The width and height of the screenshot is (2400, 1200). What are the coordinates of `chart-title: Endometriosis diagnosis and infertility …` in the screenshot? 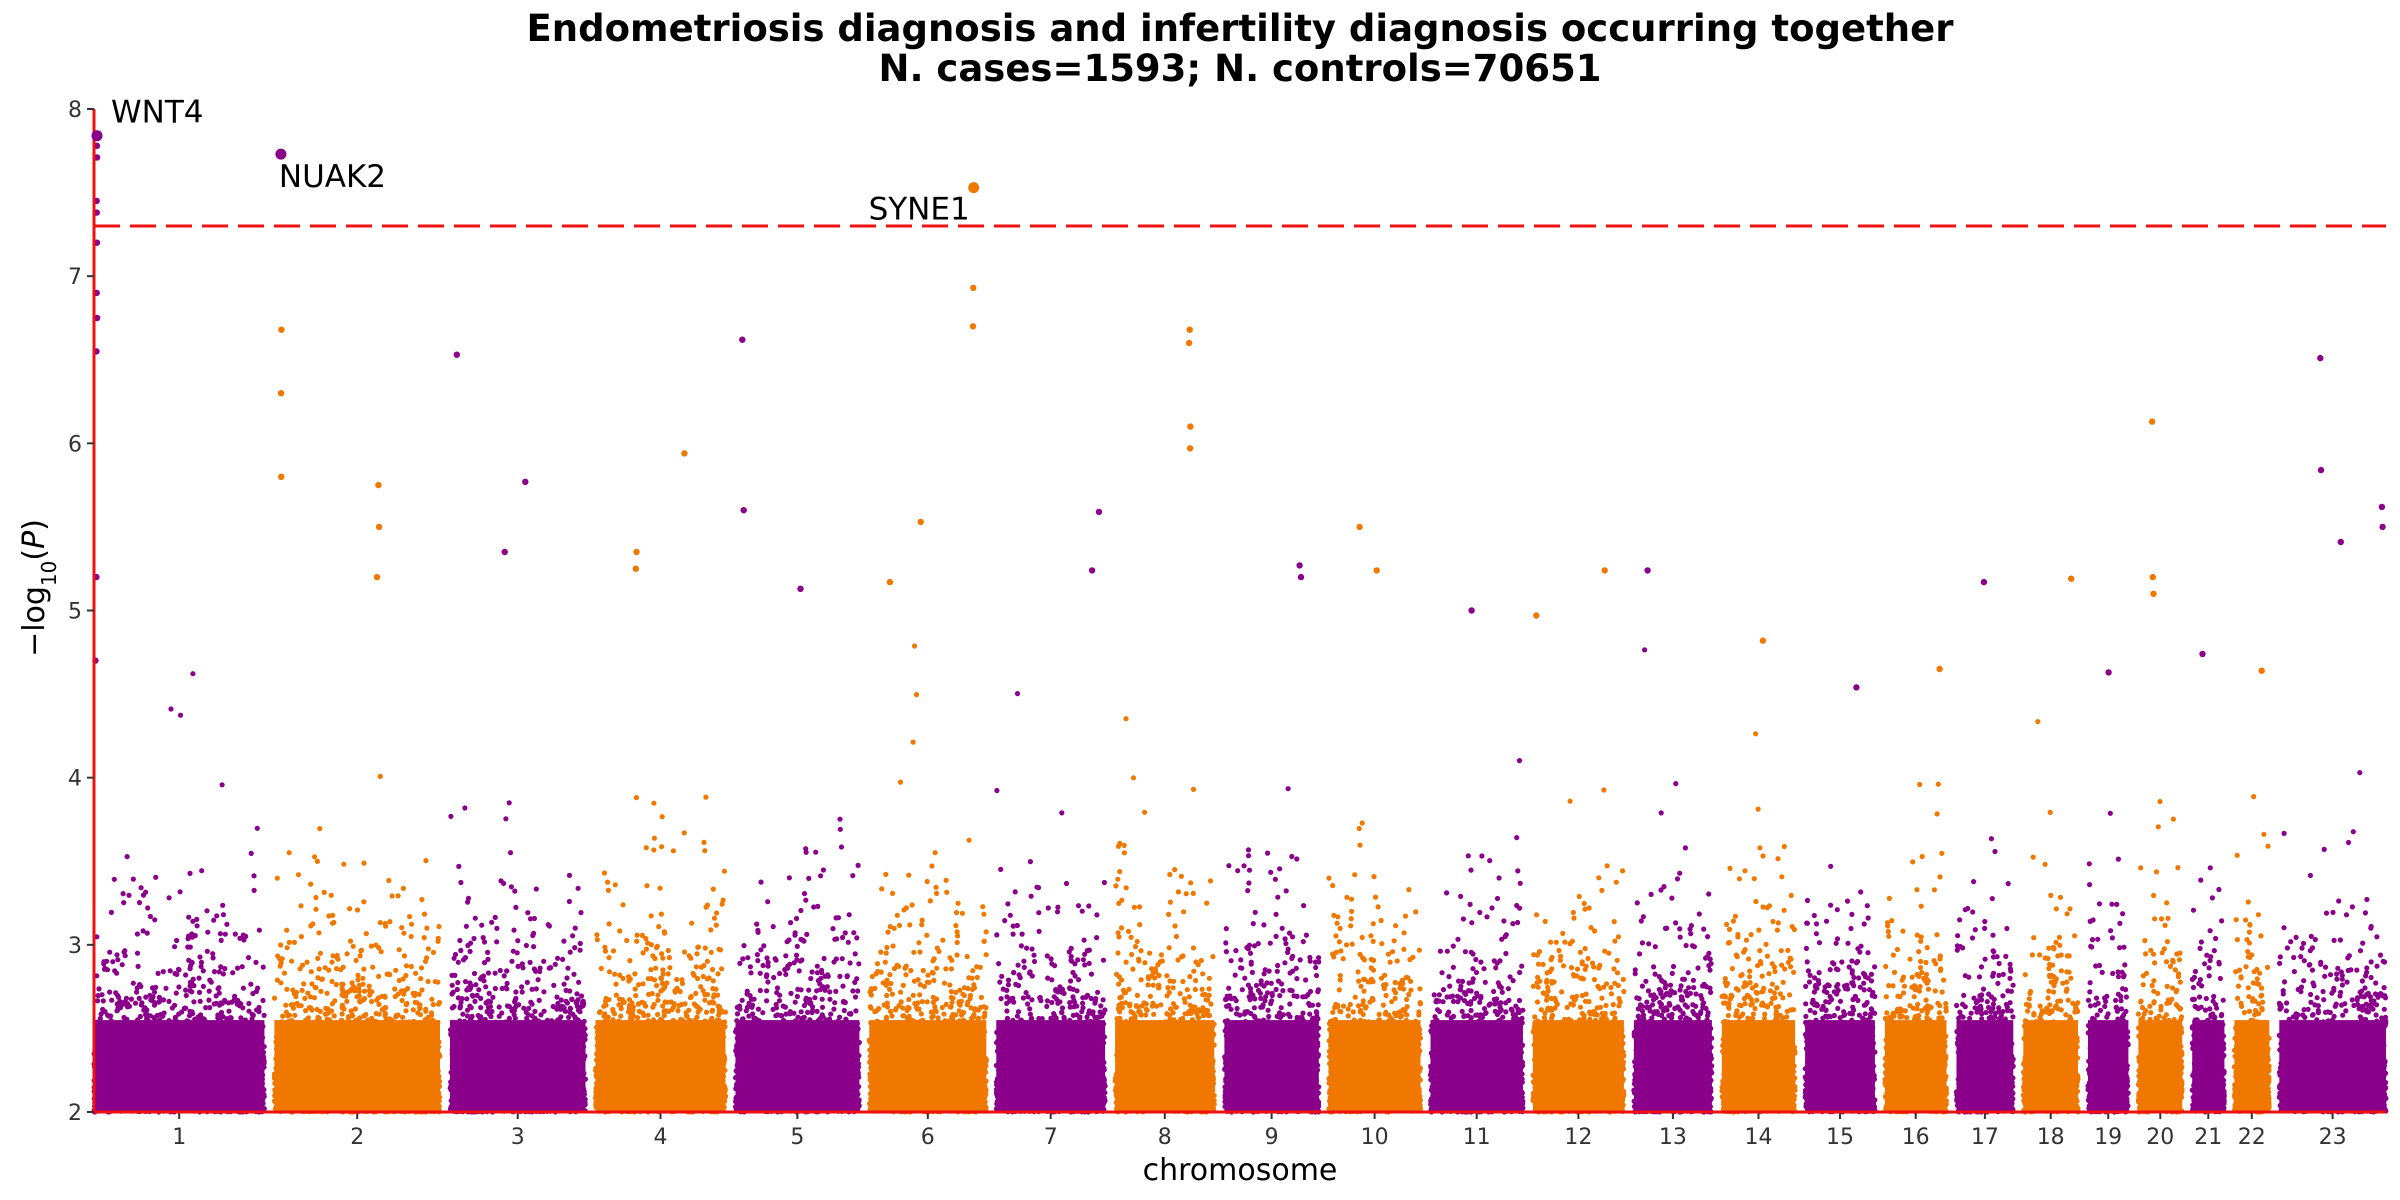 It's located at (1241, 28).